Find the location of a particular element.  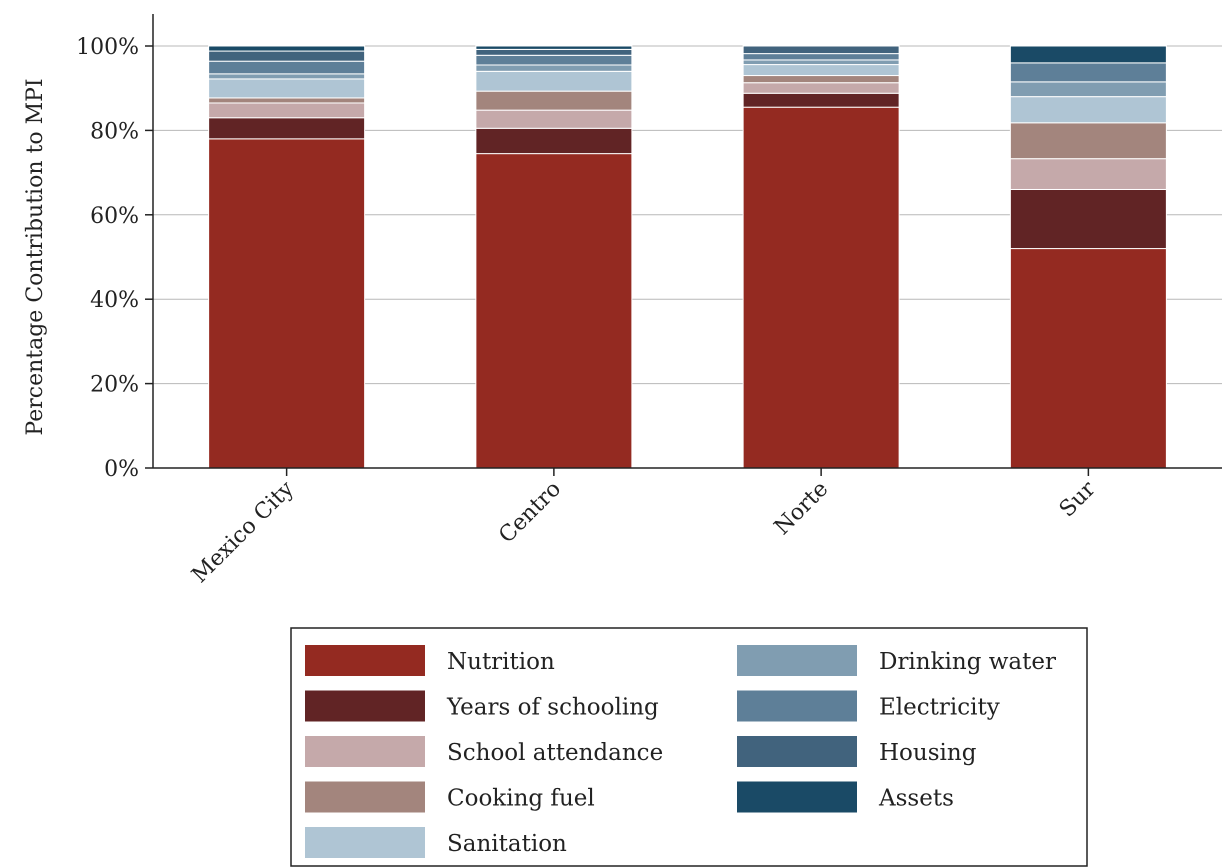

y-tick-label: 80% is located at coordinates (114, 131).